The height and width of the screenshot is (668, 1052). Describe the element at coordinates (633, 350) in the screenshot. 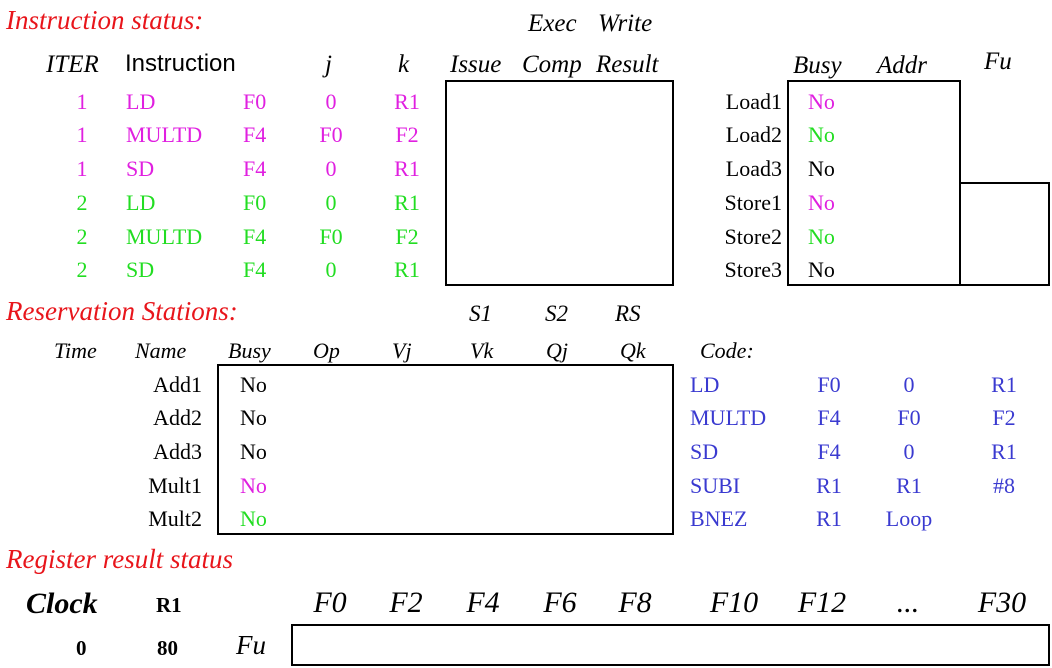

I see `qk-header: Qk` at that location.